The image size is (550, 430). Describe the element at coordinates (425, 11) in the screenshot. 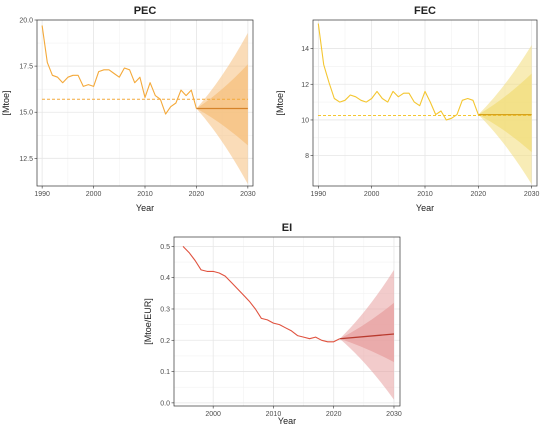

I see `fec-title: FEC` at that location.